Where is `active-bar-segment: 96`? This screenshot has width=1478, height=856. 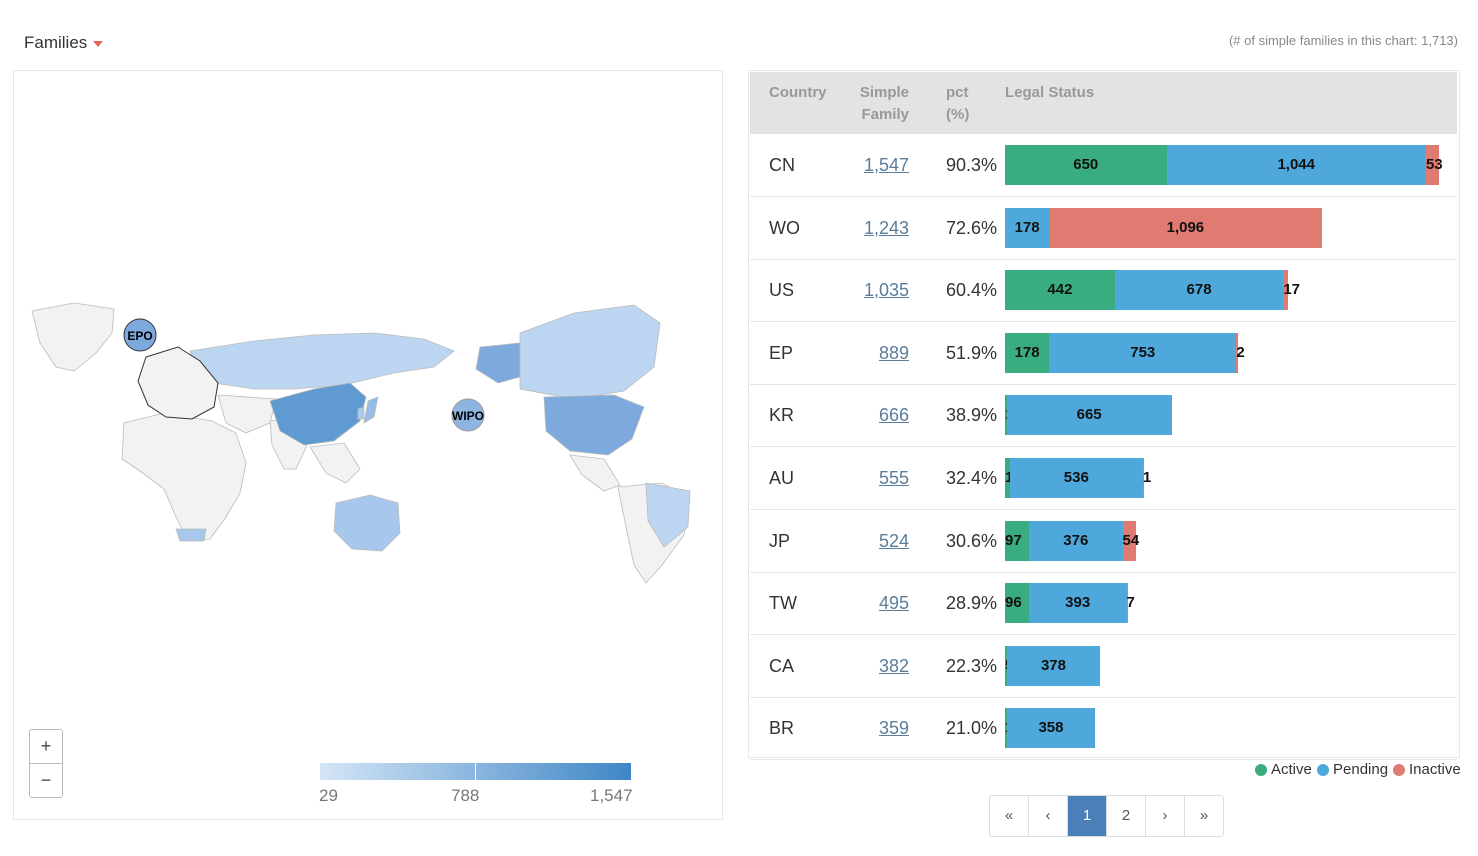 active-bar-segment: 96 is located at coordinates (1017, 603).